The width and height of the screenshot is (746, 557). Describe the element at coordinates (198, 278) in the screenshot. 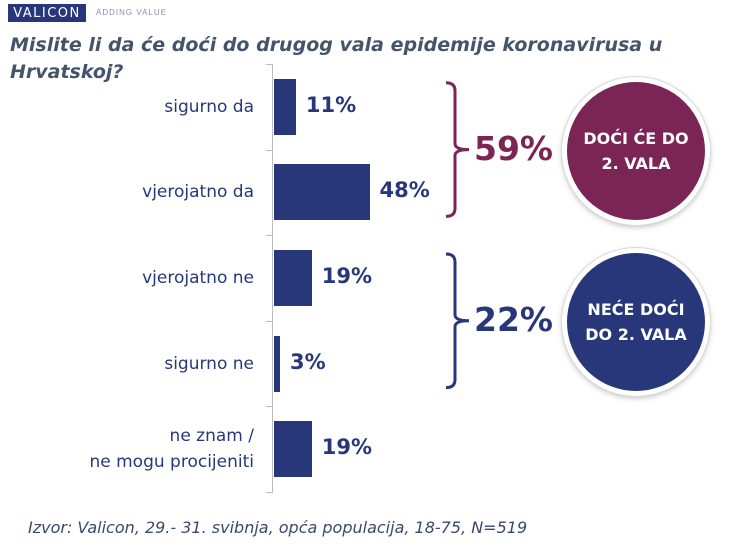

I see `category-label: vjerojatno ne` at that location.